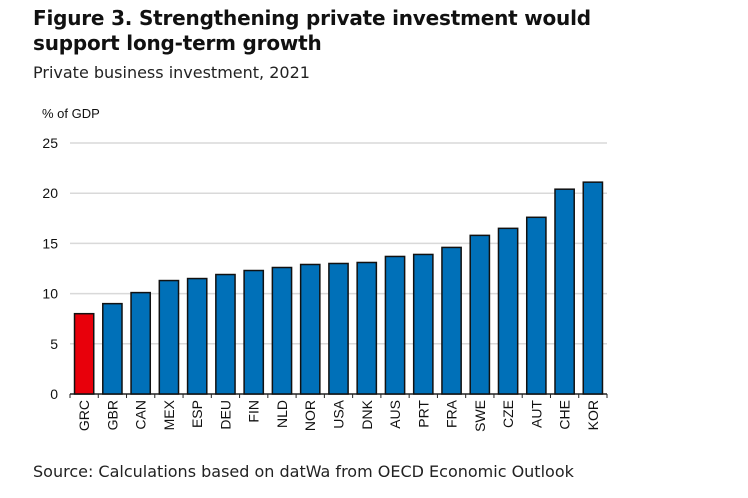 The height and width of the screenshot is (498, 748). I want to click on bar-aut, so click(536, 305).